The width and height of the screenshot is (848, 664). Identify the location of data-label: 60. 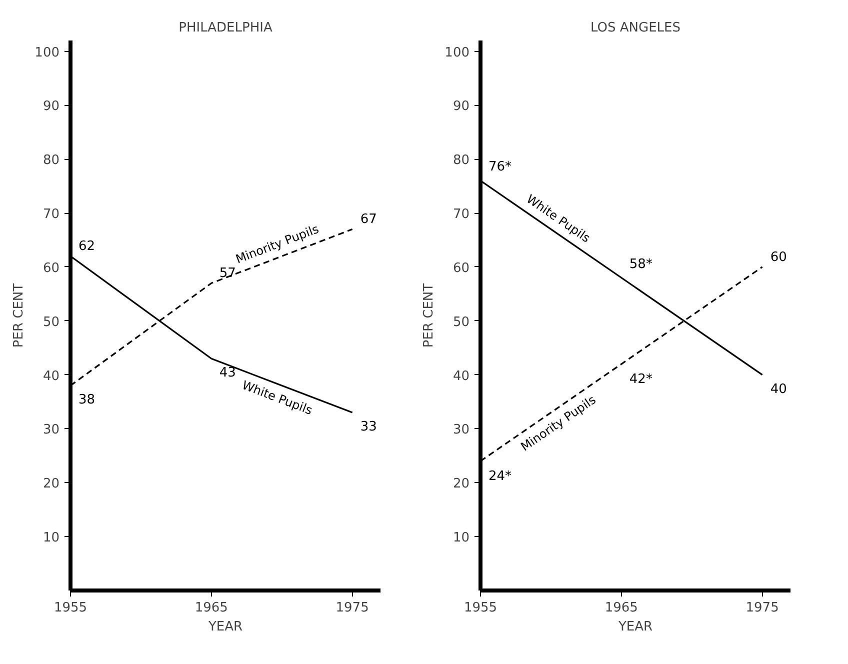
(778, 257).